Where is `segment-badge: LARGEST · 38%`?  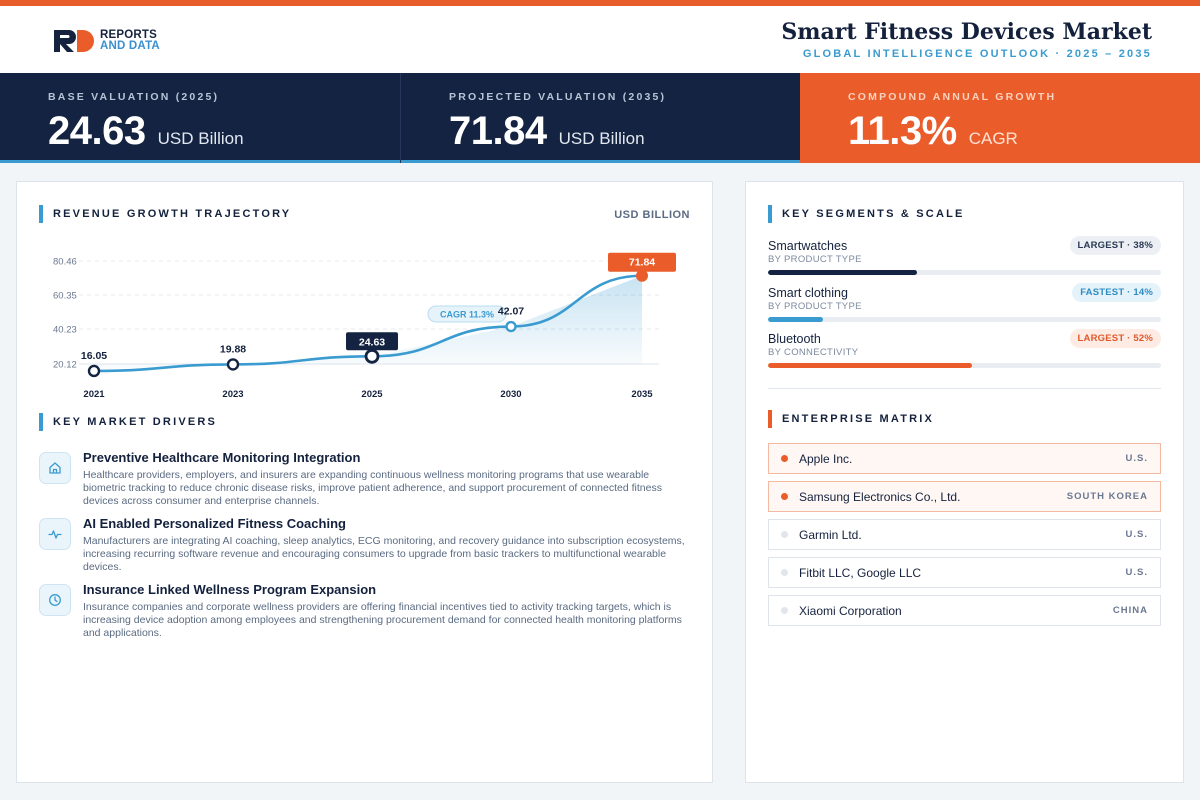
segment-badge: LARGEST · 38% is located at coordinates (1115, 245).